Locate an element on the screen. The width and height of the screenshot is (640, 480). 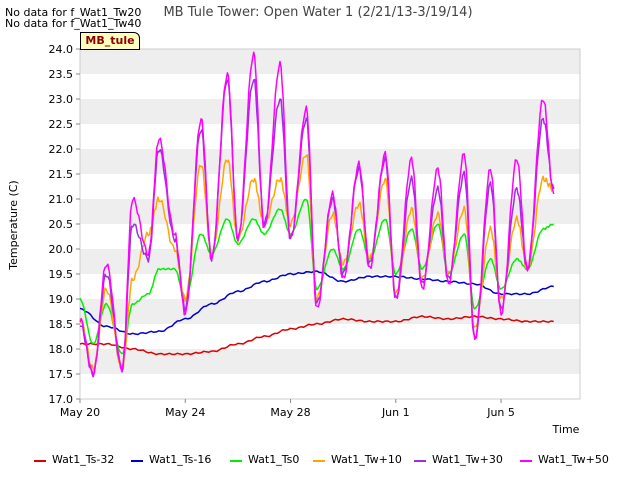
y-tick-label: 17.0 is located at coordinates (61, 399).